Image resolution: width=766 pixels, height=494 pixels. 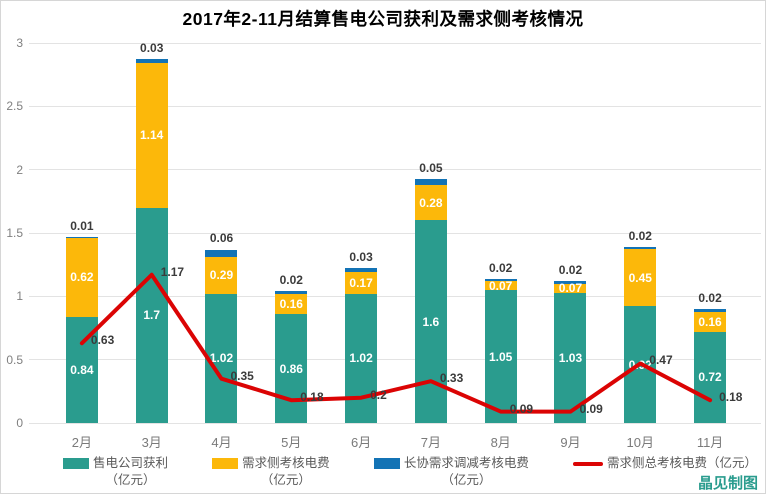 What do you see at coordinates (431, 167) in the screenshot?
I see `bar-top-label: 0.05` at bounding box center [431, 167].